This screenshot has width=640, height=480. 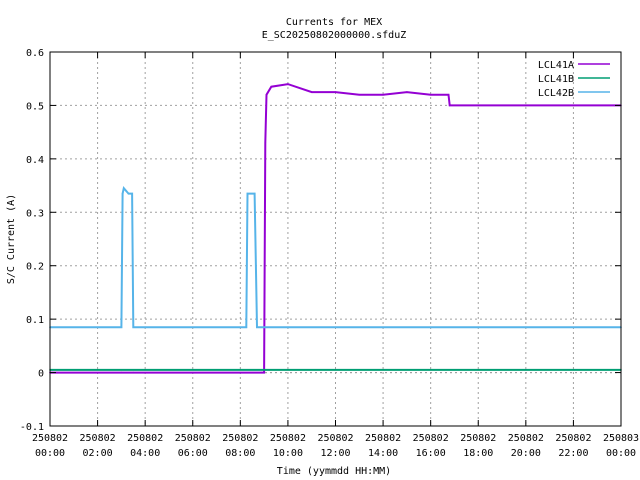 I want to click on legend-label: LCL41B, so click(x=556, y=79).